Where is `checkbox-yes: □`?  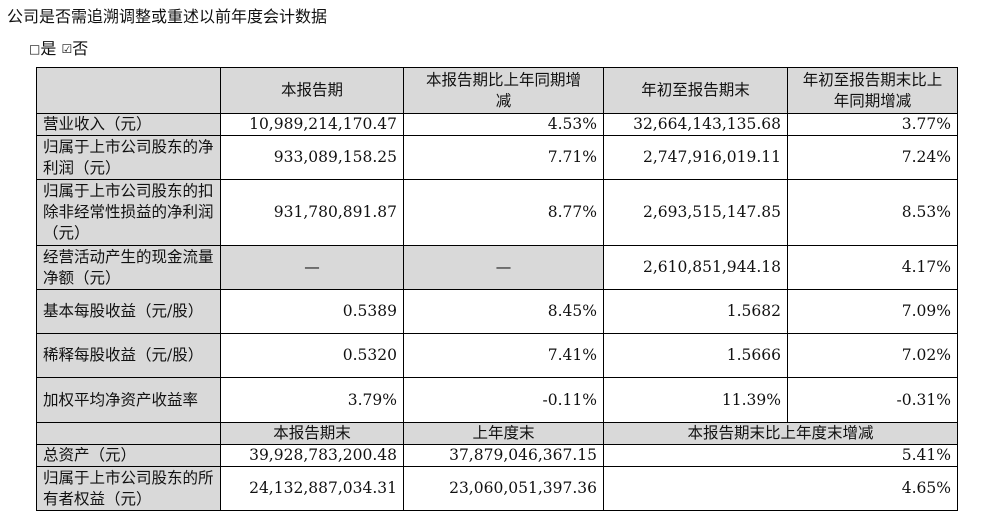 checkbox-yes: □ is located at coordinates (35, 49).